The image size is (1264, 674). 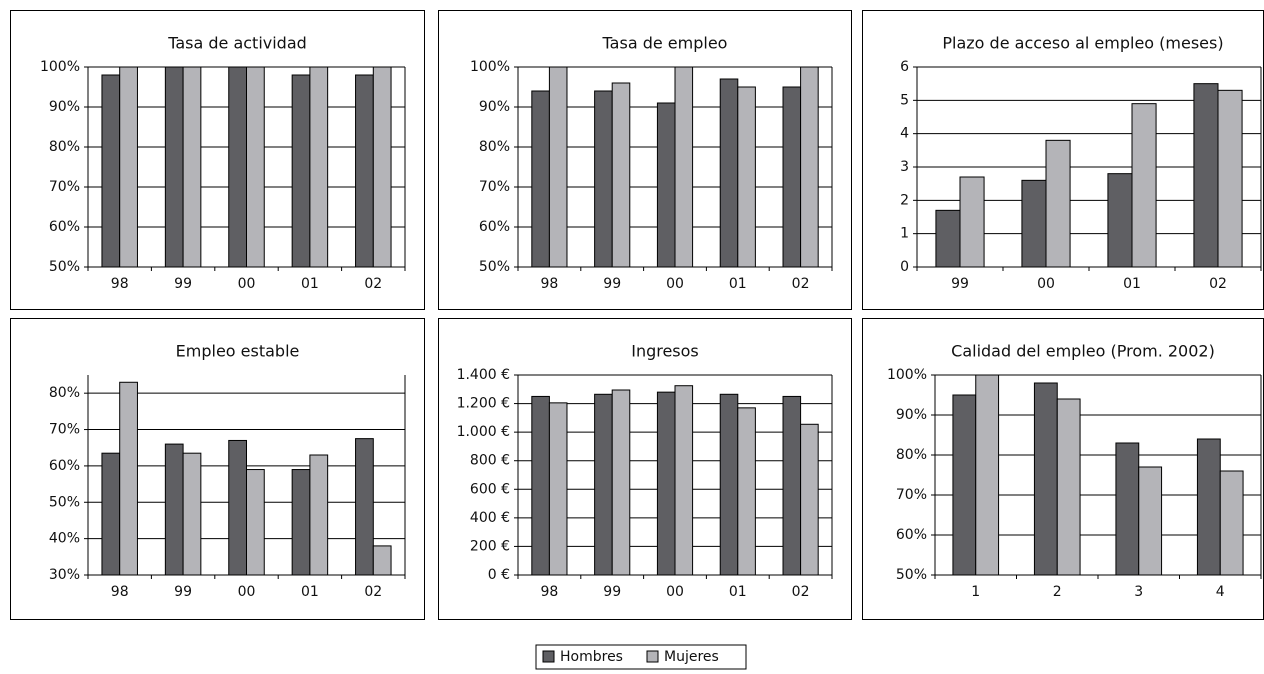 What do you see at coordinates (237, 43) in the screenshot?
I see `chart-title: Tasa de actividad` at bounding box center [237, 43].